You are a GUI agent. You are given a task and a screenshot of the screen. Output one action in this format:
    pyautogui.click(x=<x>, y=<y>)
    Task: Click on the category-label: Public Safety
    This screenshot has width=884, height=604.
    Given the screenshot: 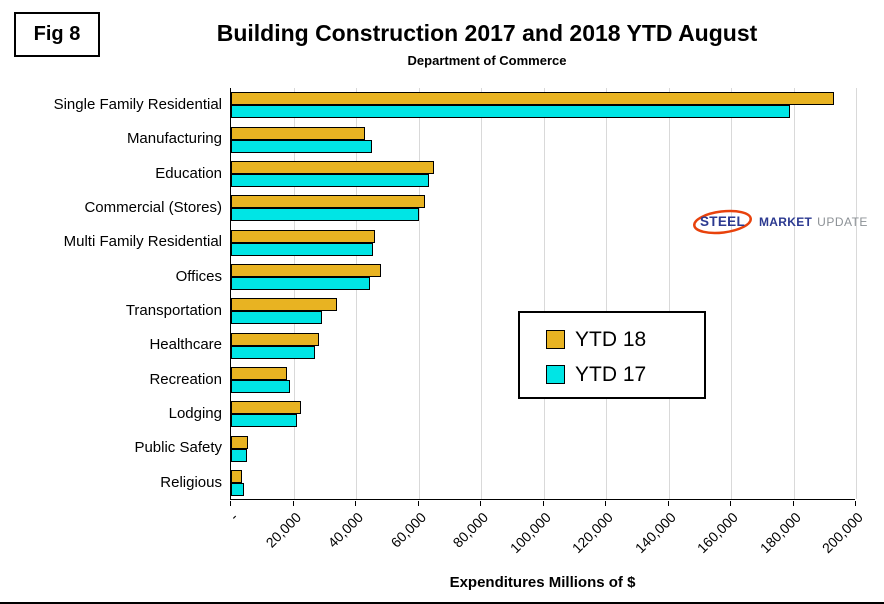 What is the action you would take?
    pyautogui.click(x=178, y=448)
    